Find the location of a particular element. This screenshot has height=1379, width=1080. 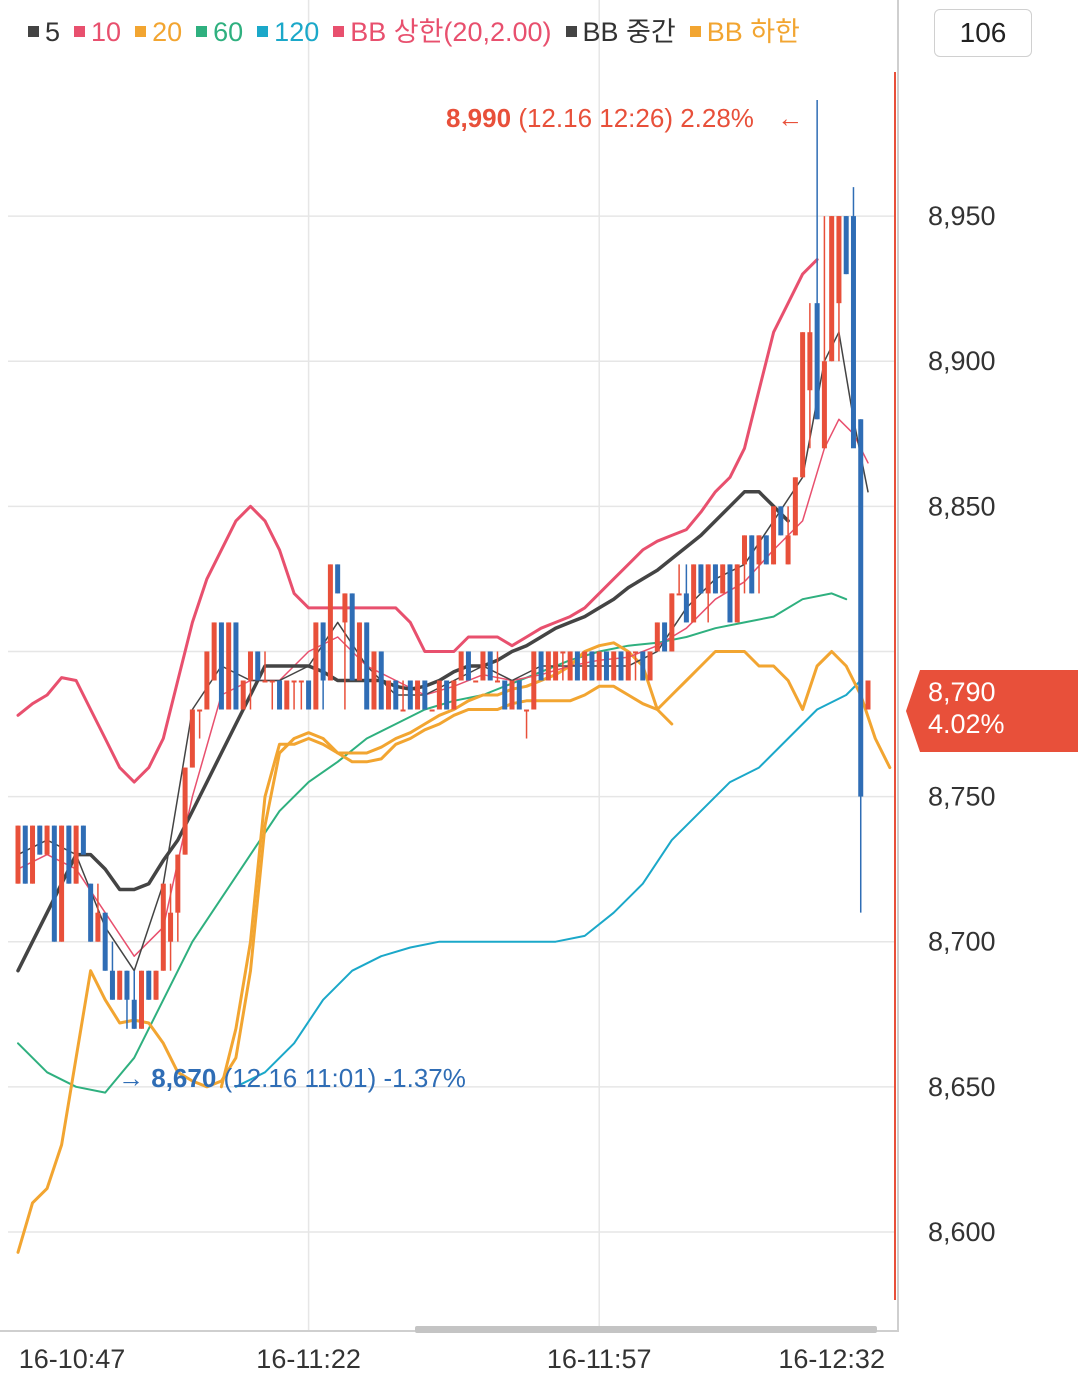

legend-item: 60 is located at coordinates (219, 32).